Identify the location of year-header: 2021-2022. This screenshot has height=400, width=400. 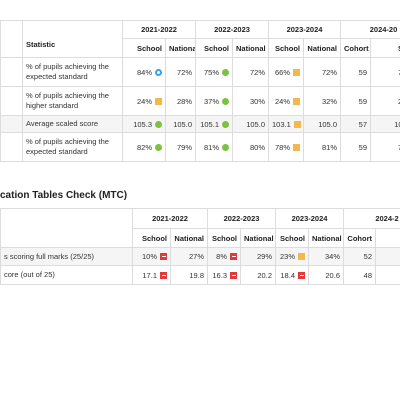
(159, 29).